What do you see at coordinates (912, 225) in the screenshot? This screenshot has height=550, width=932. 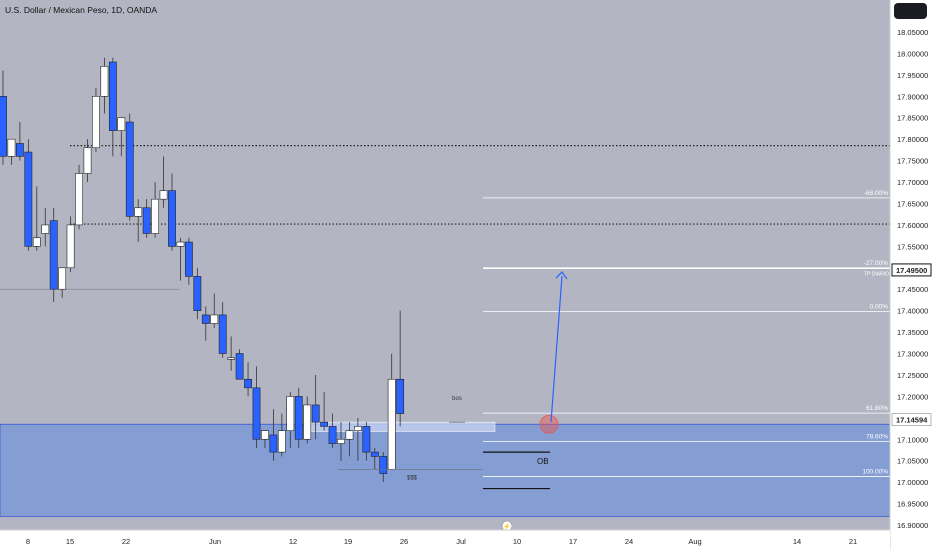 I see `y-tick-label: 17.60000` at bounding box center [912, 225].